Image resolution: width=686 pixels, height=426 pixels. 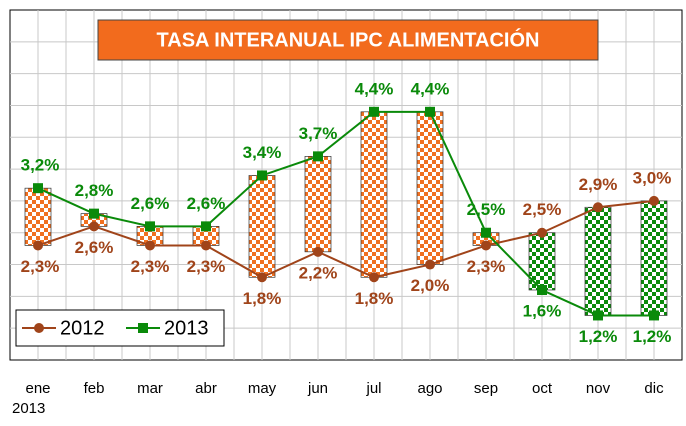 What do you see at coordinates (186, 328) in the screenshot?
I see `legend-label: 2013` at bounding box center [186, 328].